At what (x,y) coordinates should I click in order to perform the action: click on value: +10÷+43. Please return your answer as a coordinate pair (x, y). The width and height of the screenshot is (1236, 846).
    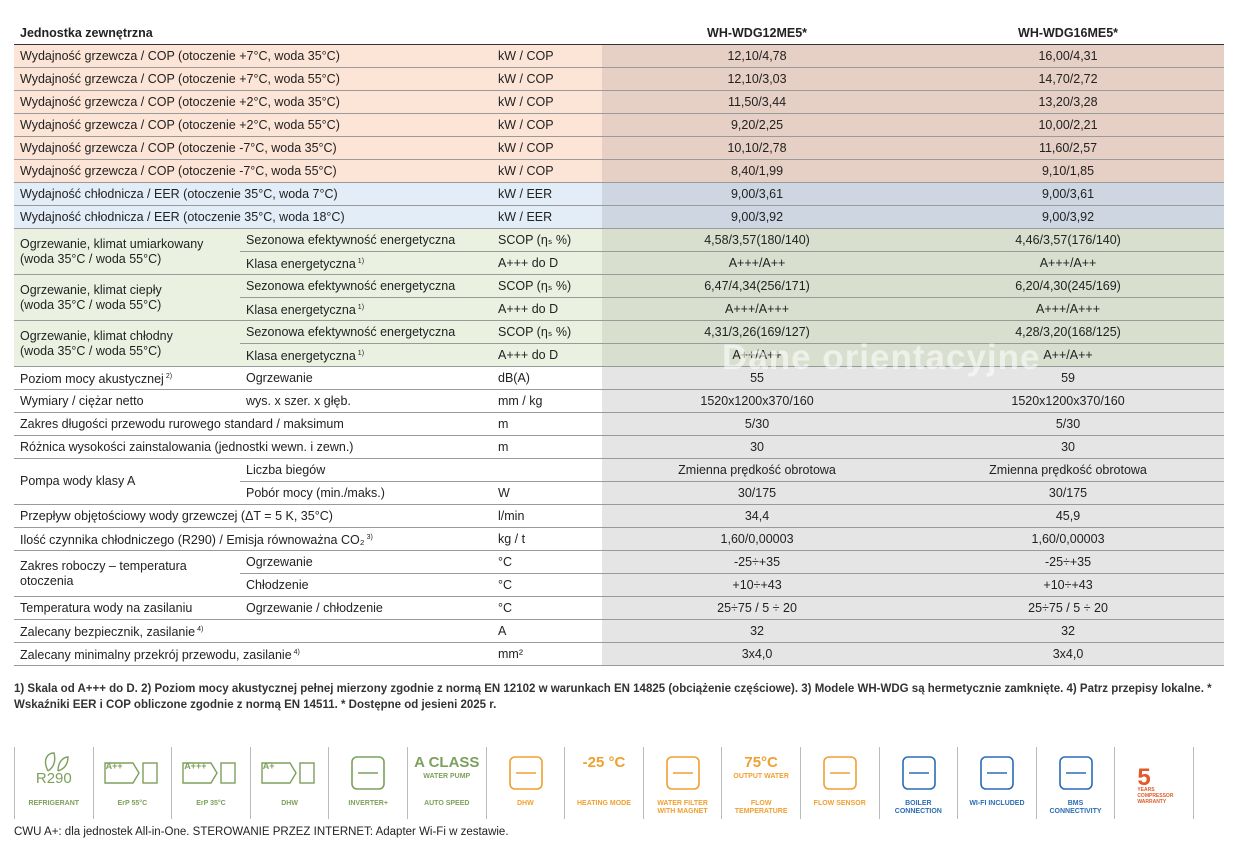
    Looking at the image, I should click on (1068, 585).